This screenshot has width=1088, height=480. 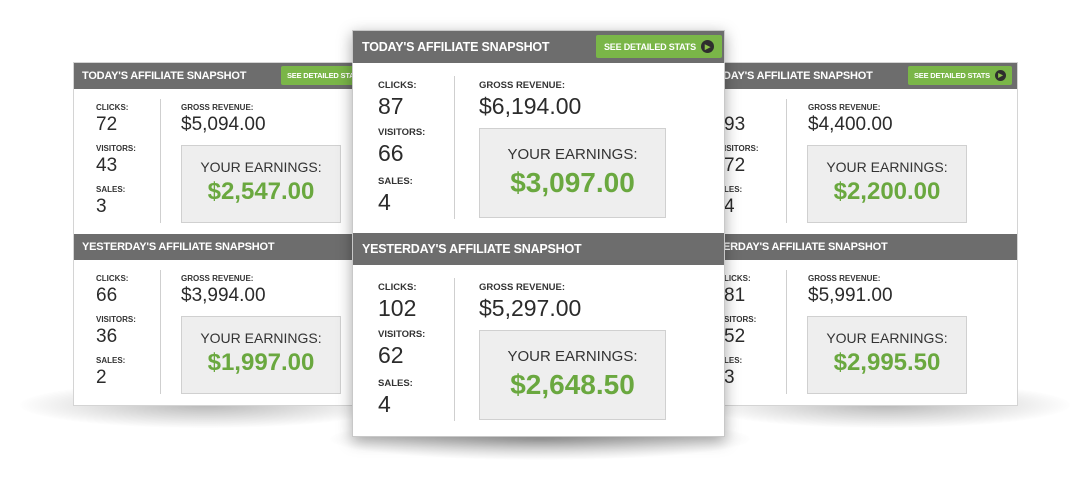 I want to click on visitors-value: 52, so click(x=735, y=336).